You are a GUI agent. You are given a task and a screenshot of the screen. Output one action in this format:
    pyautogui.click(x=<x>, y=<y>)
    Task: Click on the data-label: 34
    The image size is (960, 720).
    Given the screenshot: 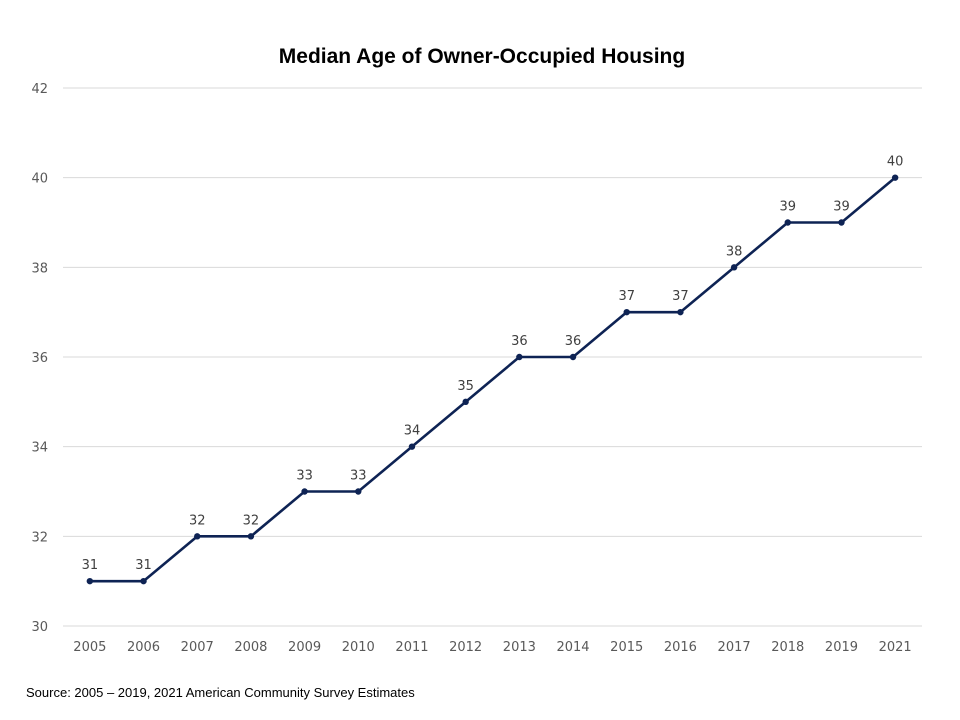 What is the action you would take?
    pyautogui.click(x=412, y=431)
    